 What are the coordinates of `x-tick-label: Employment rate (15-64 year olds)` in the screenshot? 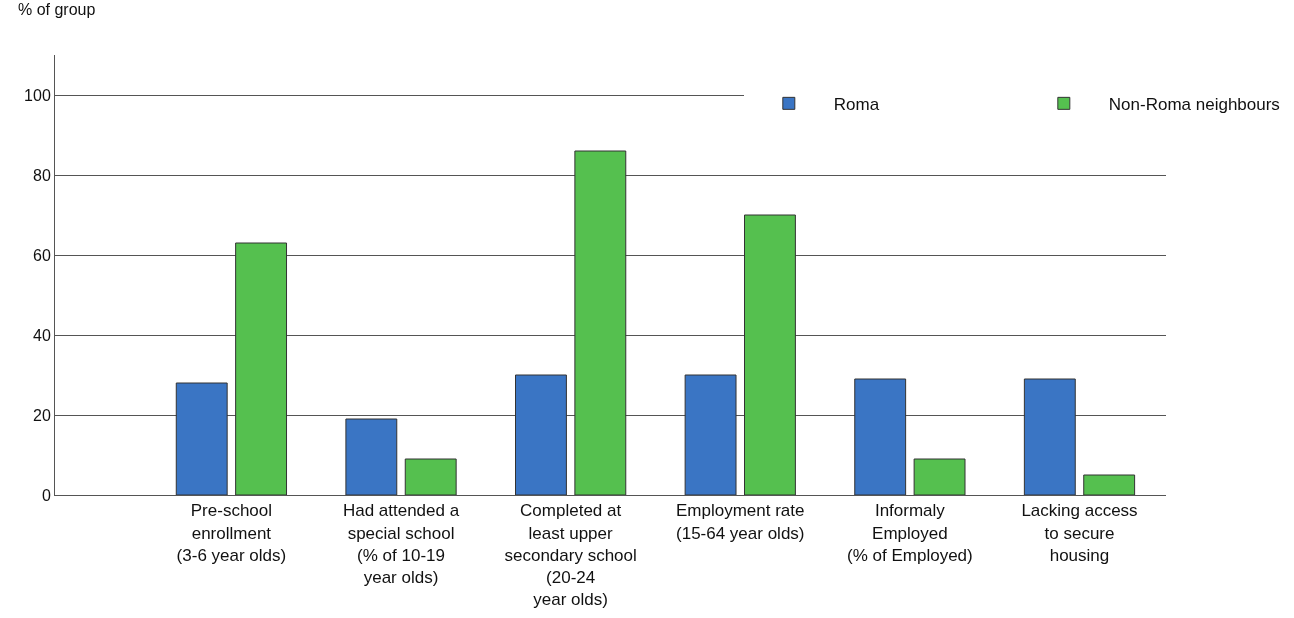 It's located at (740, 522).